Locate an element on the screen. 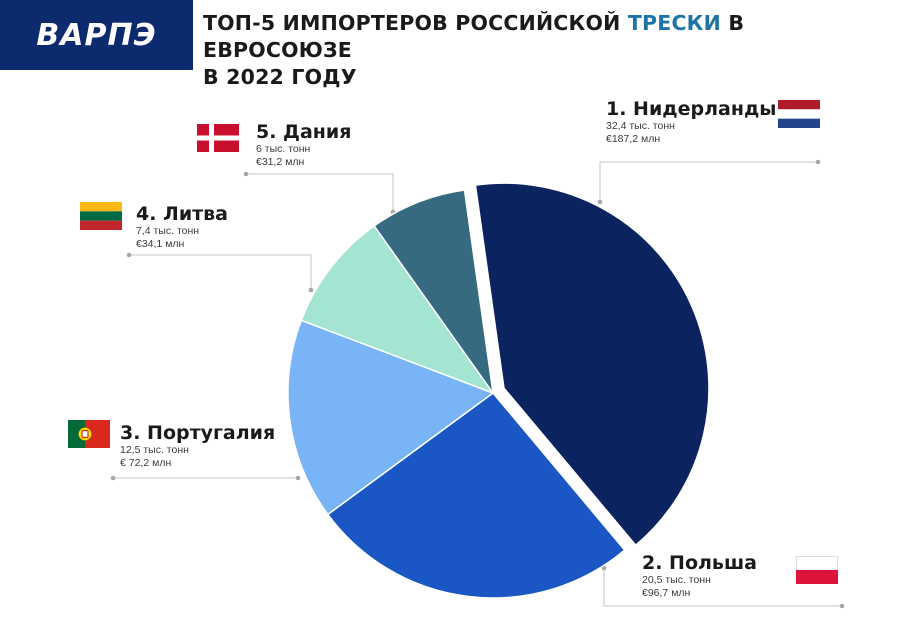 This screenshot has width=900, height=627. slice-money-portugal: € 72,2 млн is located at coordinates (146, 463).